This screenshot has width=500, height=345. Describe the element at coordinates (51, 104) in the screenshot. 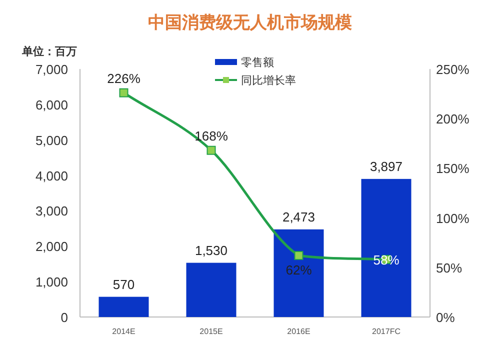

I see `y-tick-label: 6,000` at that location.